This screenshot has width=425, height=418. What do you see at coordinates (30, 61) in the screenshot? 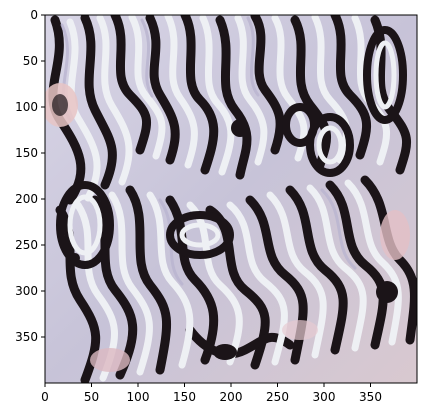
I see `y-tick-label: 50` at bounding box center [30, 61].